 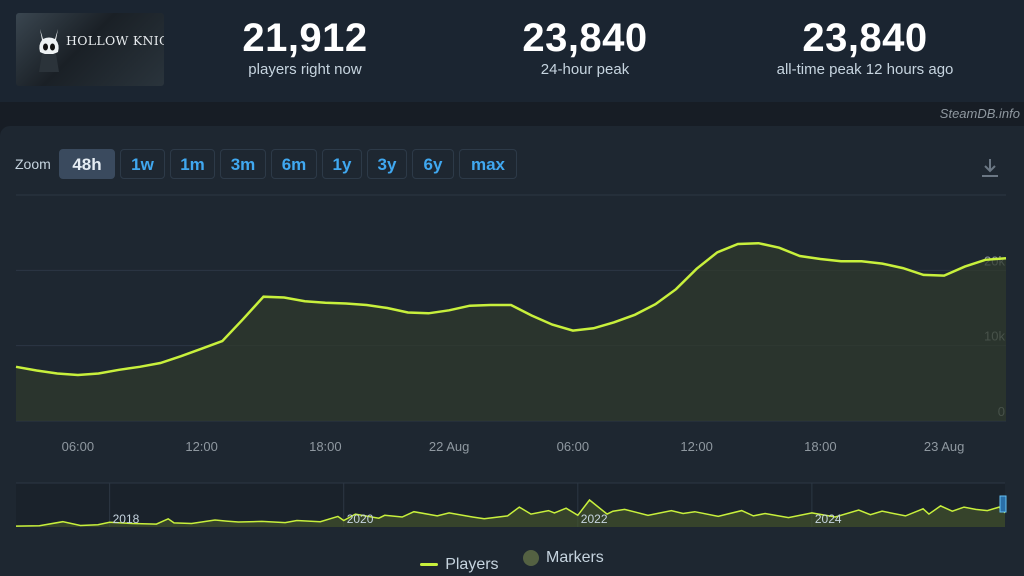 I want to click on zoom-48h-button: 48h, so click(x=87, y=164).